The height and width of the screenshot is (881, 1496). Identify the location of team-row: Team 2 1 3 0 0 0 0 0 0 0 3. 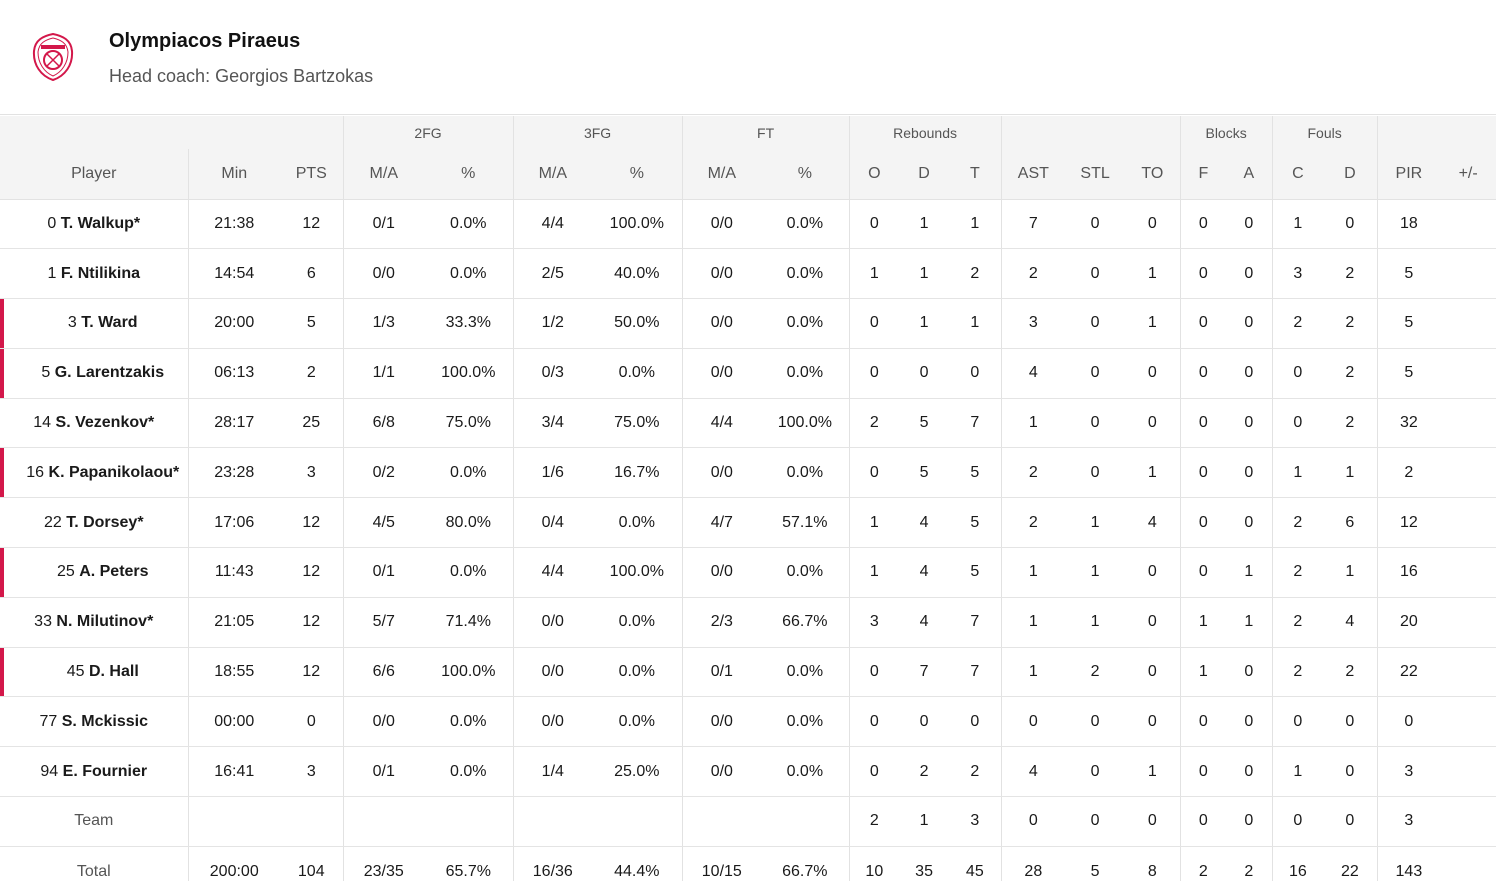
(748, 821).